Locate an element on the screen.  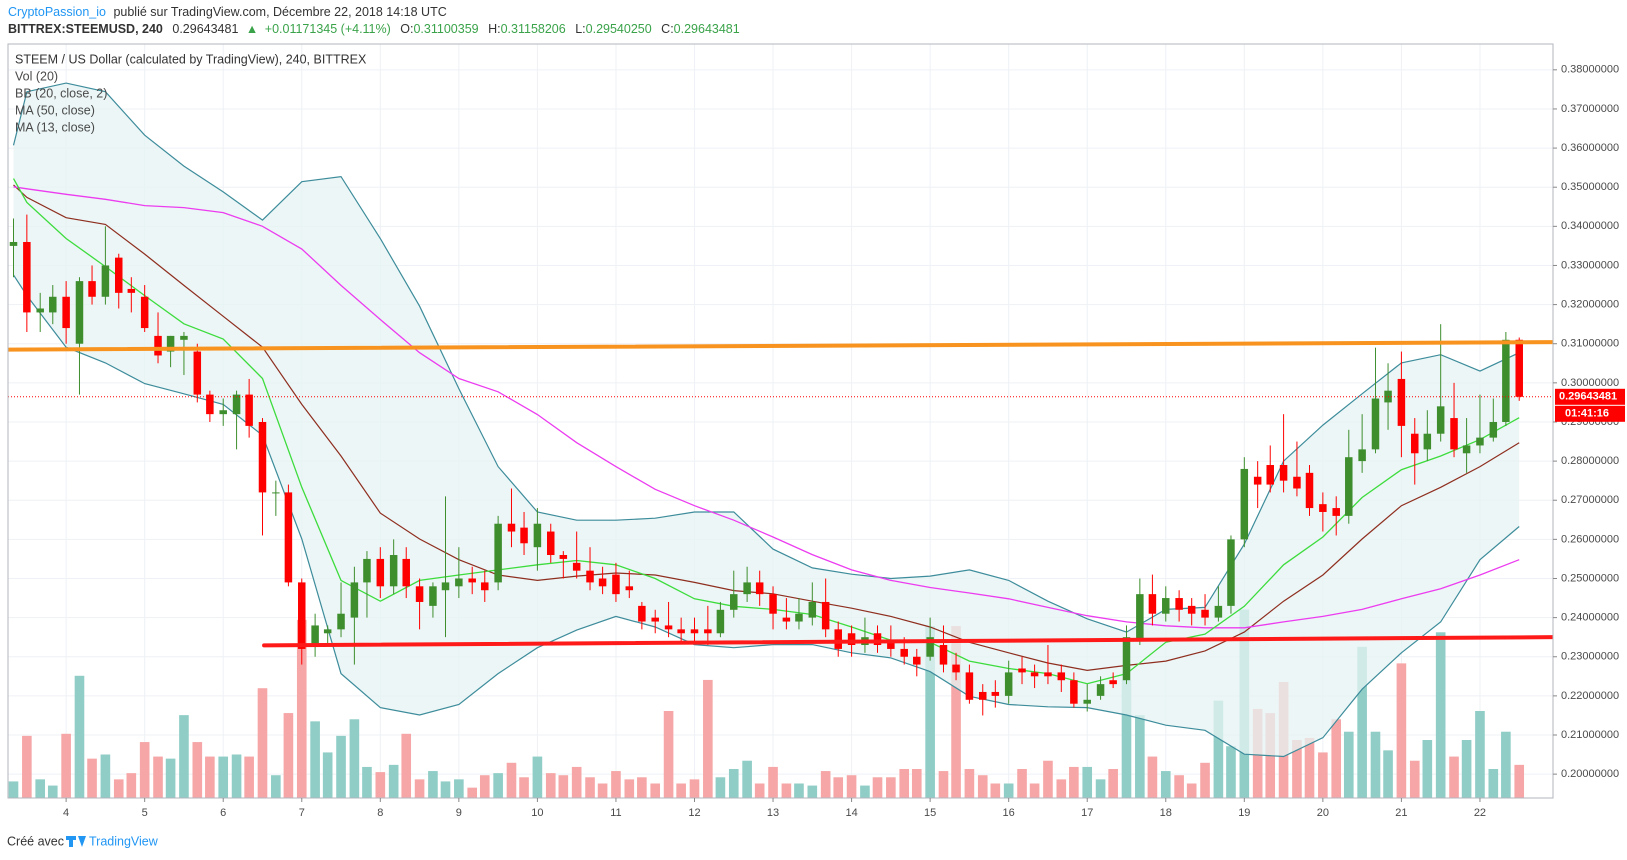
x-tick-label: 18 is located at coordinates (1166, 813).